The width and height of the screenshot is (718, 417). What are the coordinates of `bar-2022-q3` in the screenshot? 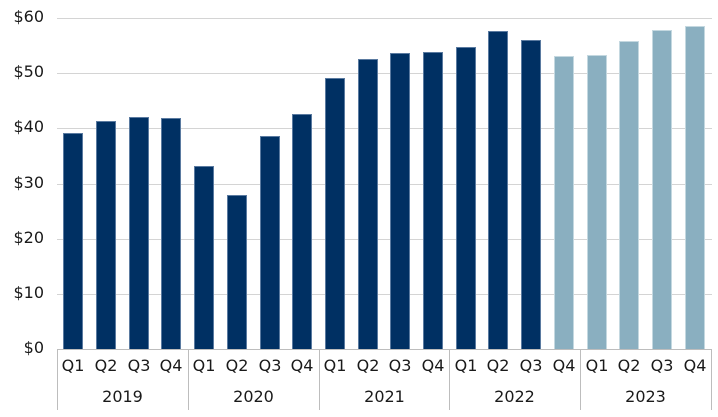 It's located at (531, 194).